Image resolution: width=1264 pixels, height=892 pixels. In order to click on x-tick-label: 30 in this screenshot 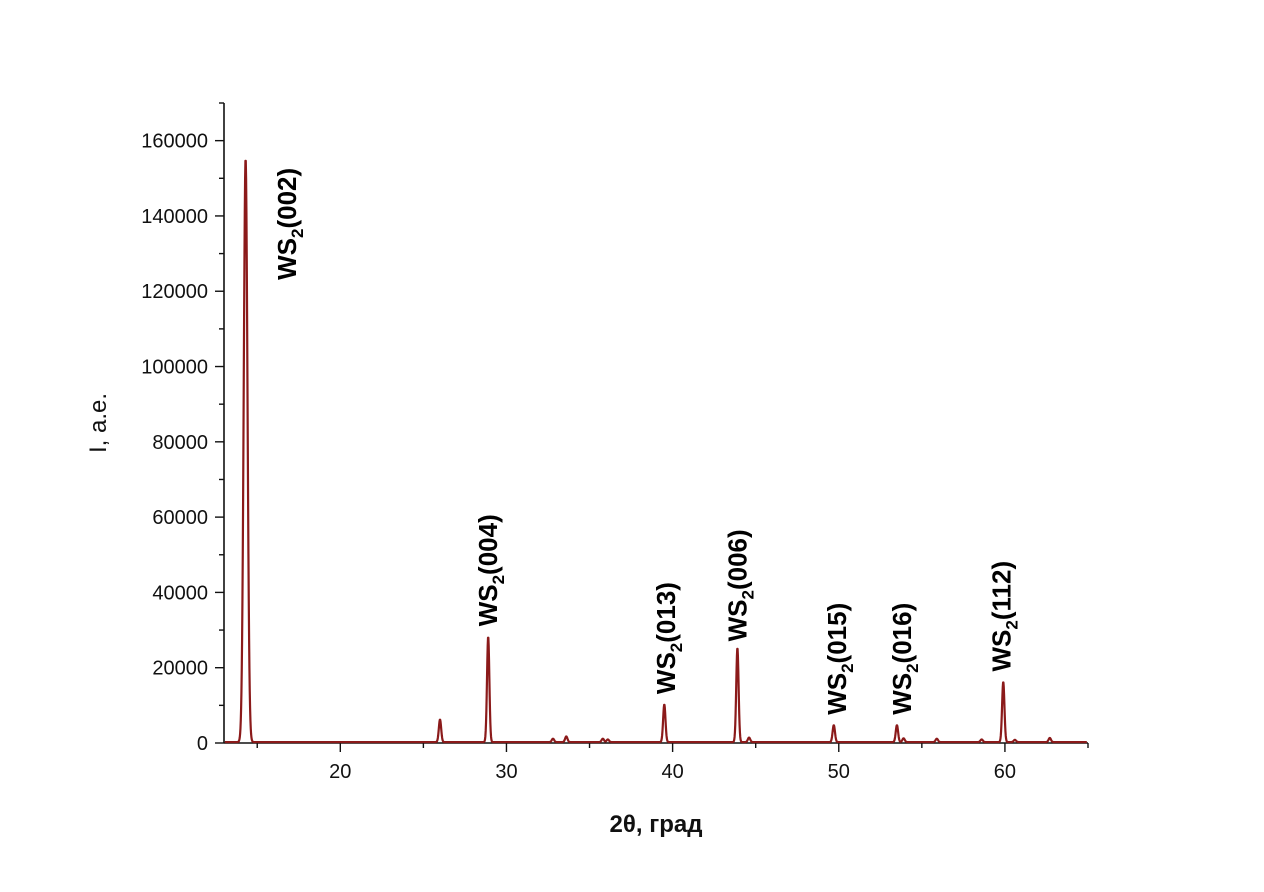, I will do `click(506, 772)`.